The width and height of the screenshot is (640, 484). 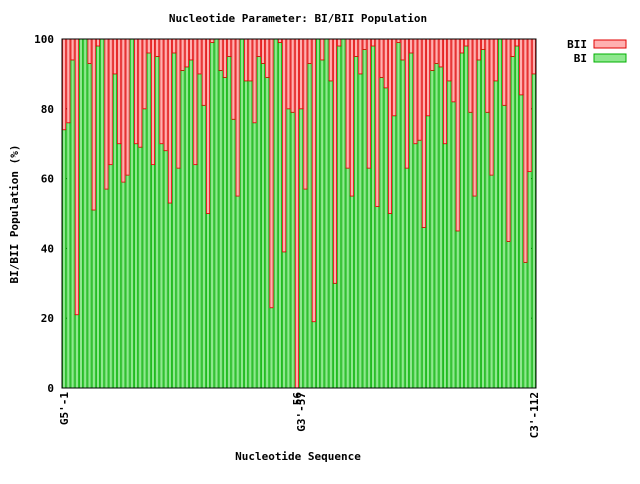 I want to click on legend-label: BI, so click(x=580, y=58).